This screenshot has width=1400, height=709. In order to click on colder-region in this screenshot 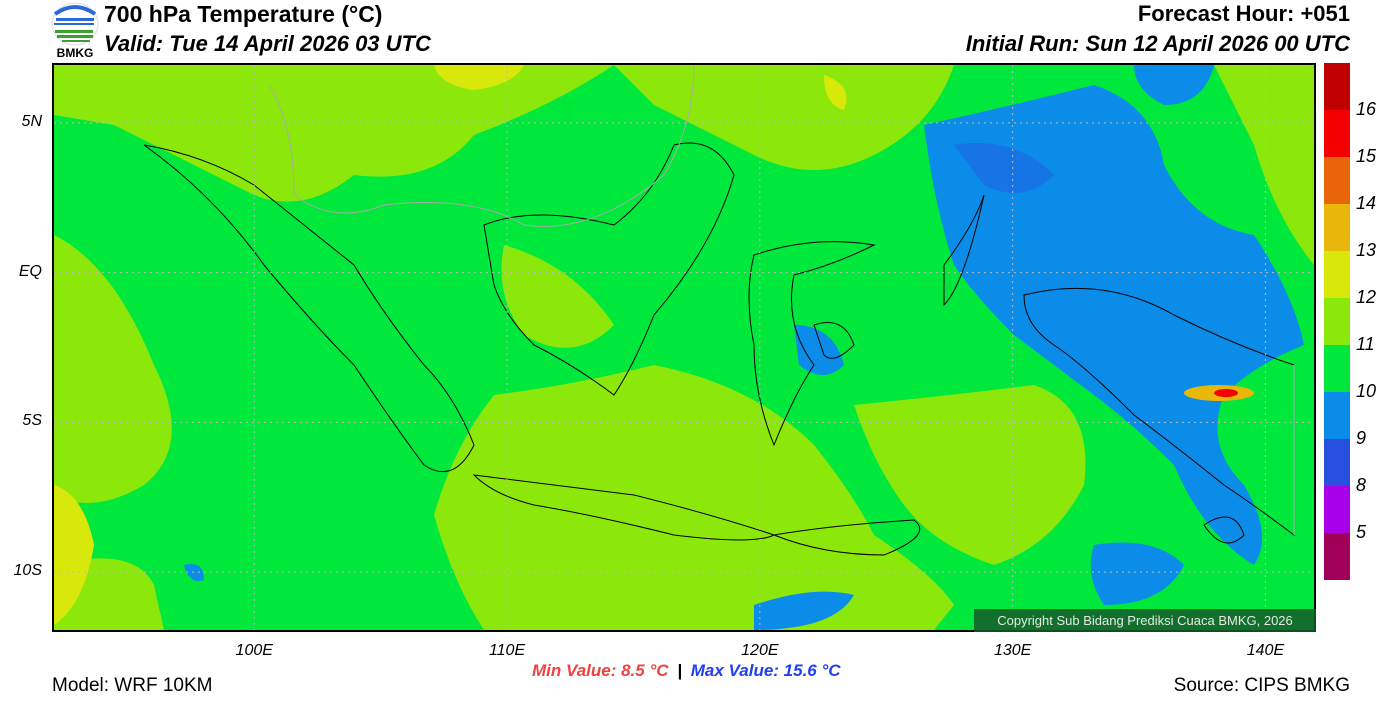, I will do `click(1004, 168)`.